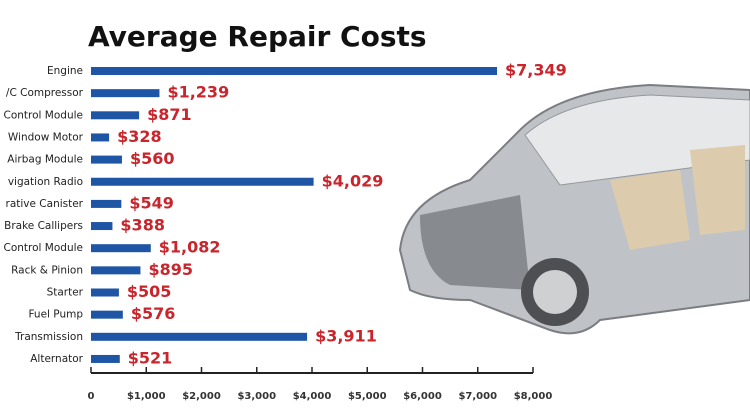 This screenshot has height=420, width=750. What do you see at coordinates (56, 359) in the screenshot?
I see `y-tick-label: Alternator` at bounding box center [56, 359].